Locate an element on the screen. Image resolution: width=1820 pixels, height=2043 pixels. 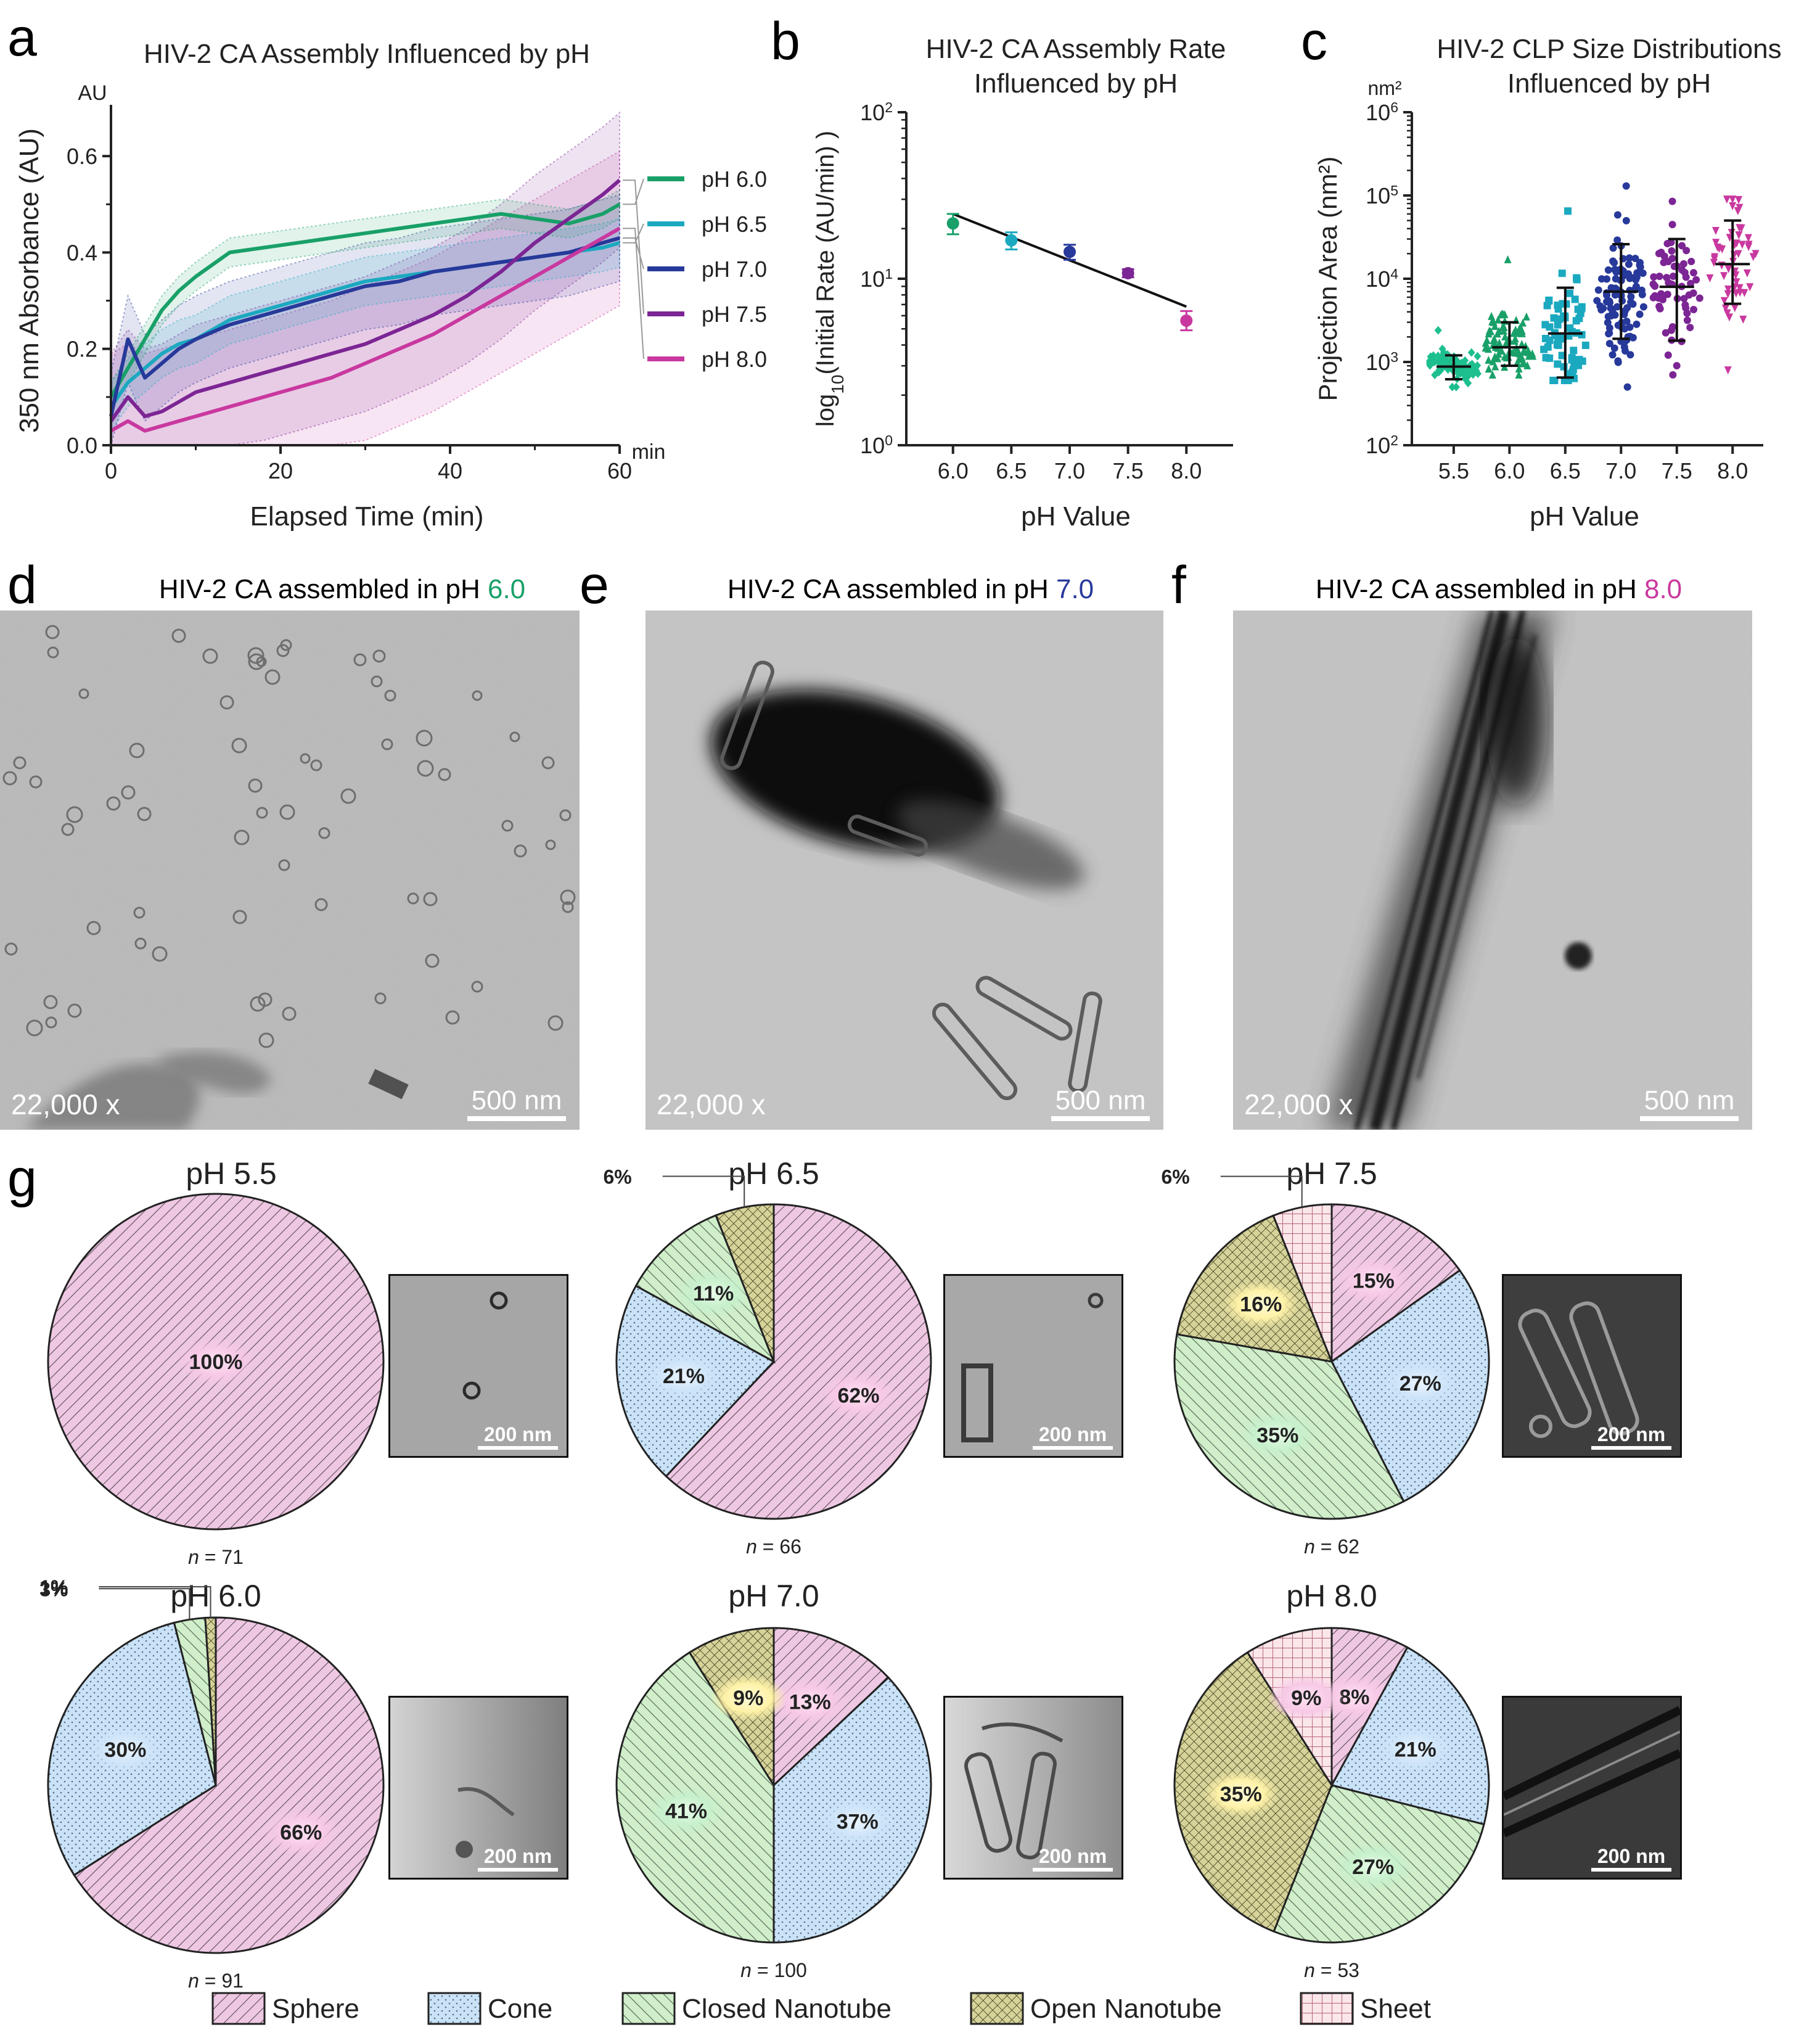
pie-label: 13% is located at coordinates (810, 1702).